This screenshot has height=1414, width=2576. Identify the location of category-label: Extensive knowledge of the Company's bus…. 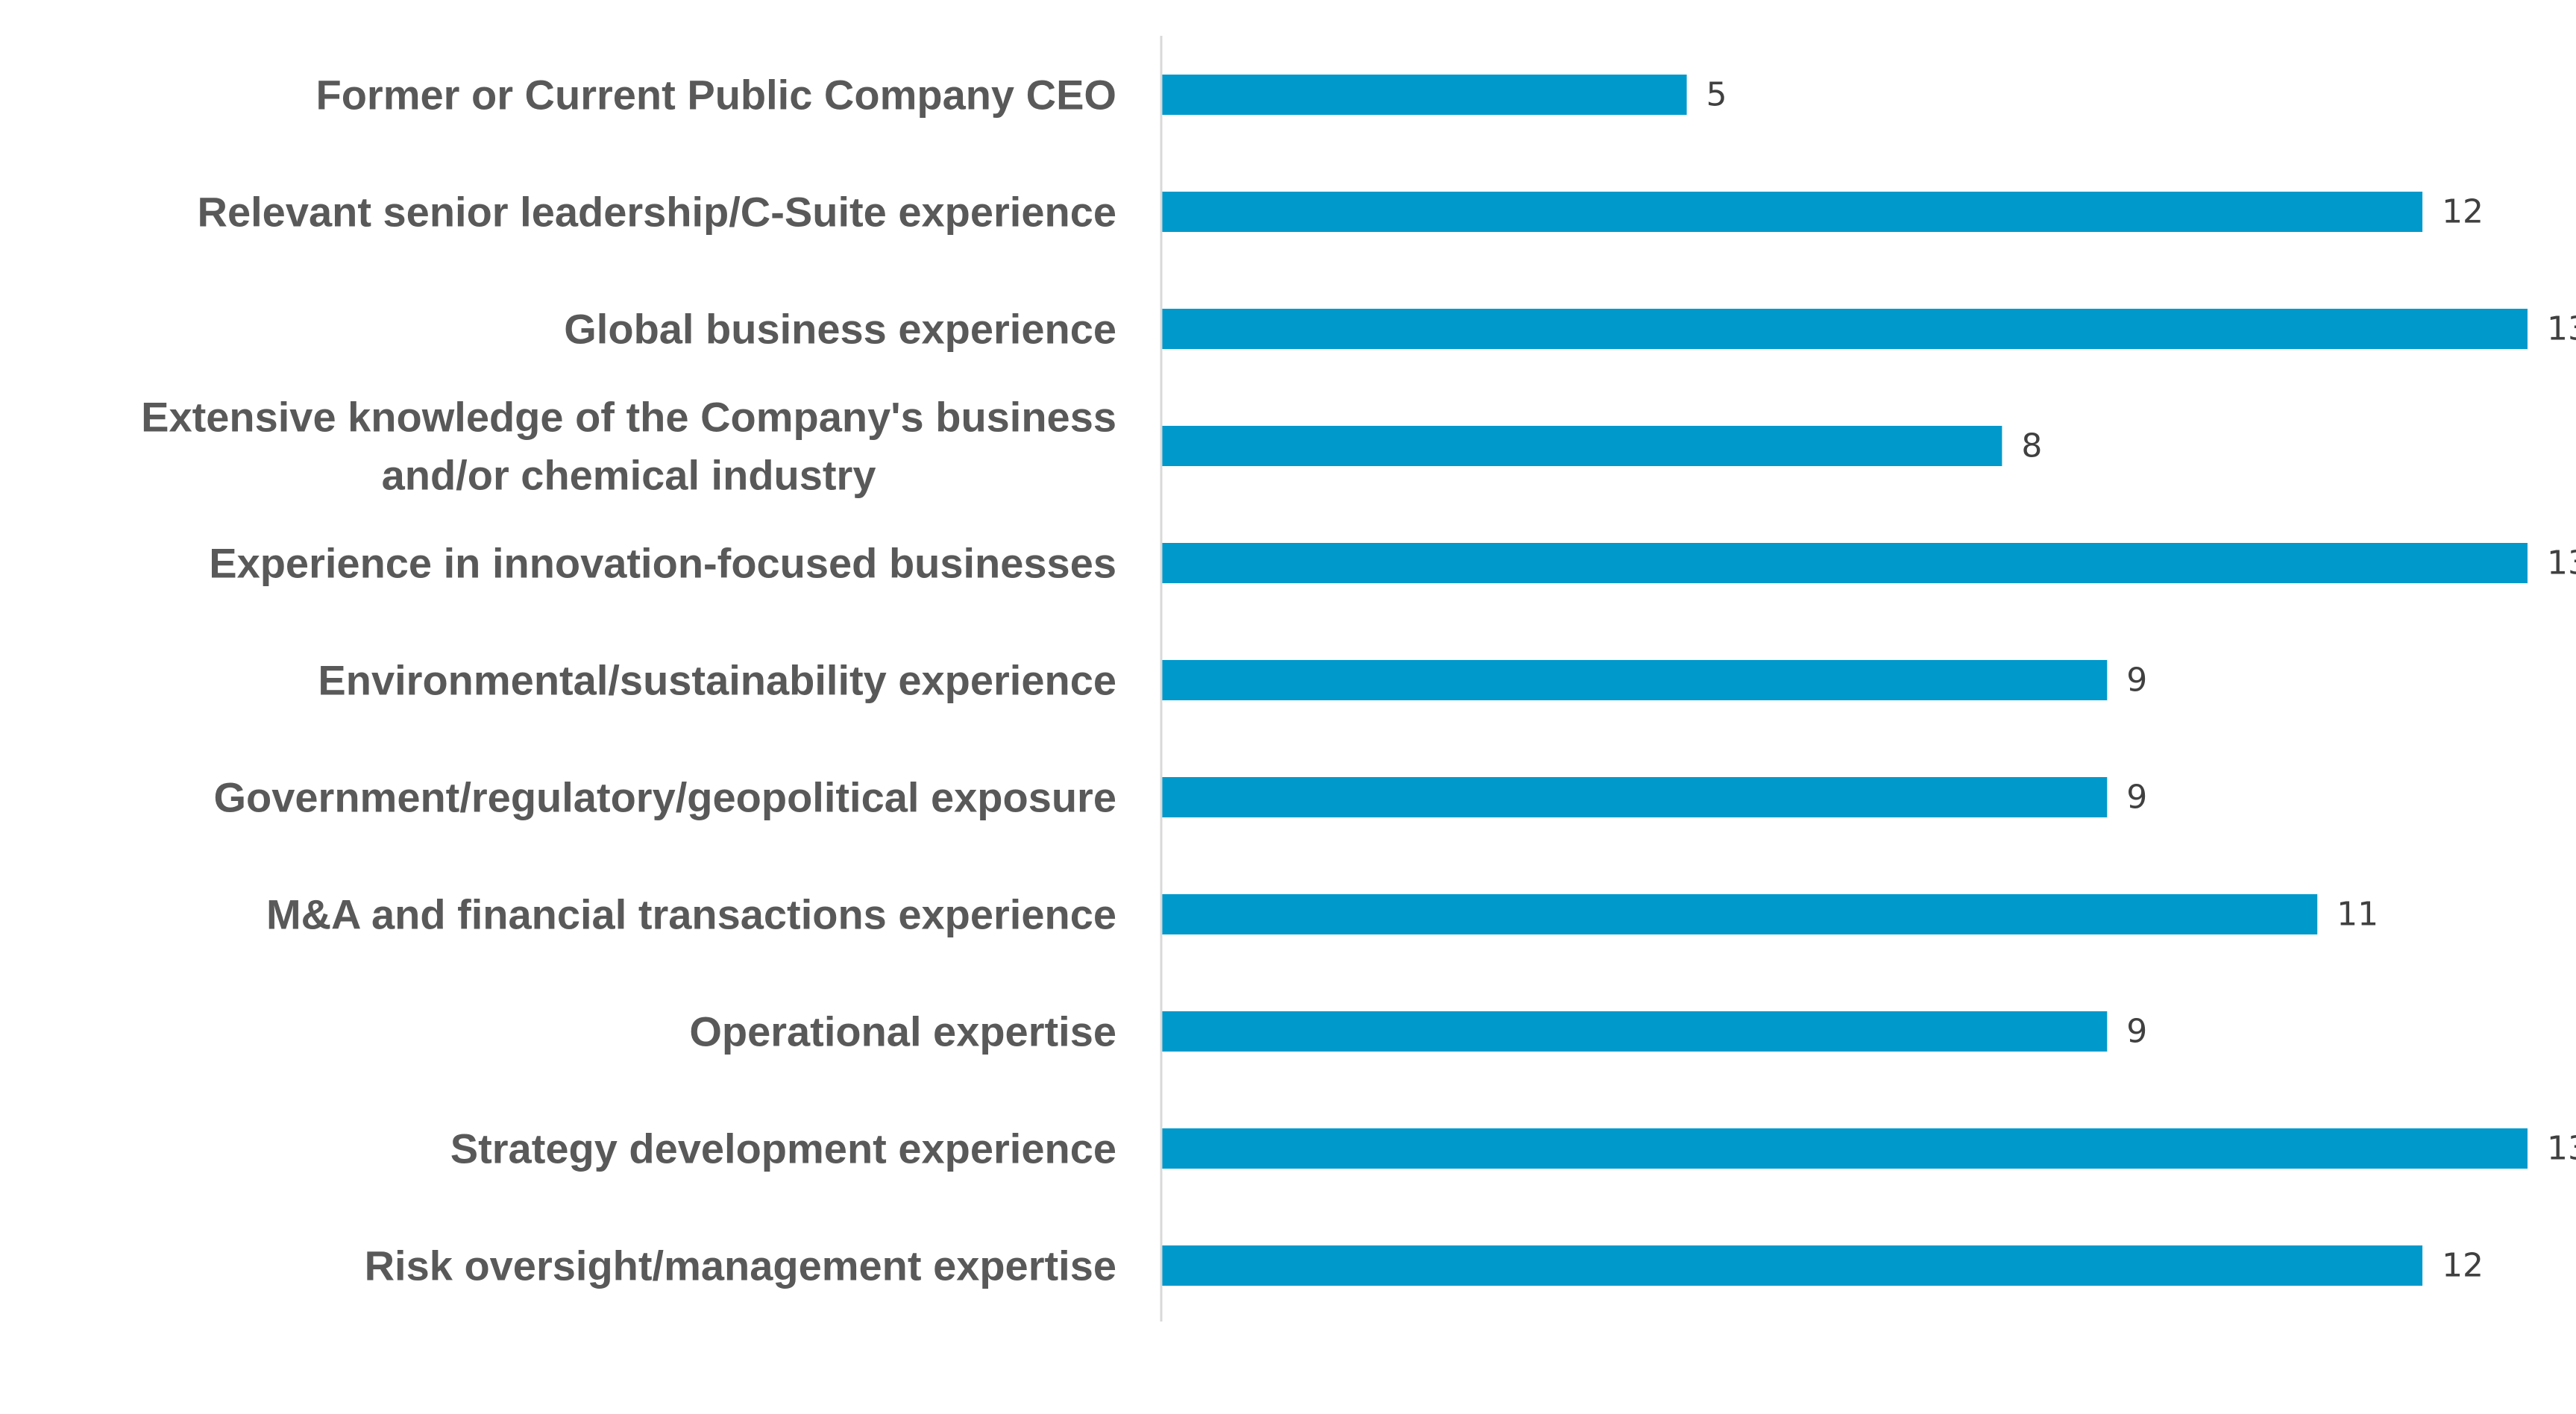
(629, 417).